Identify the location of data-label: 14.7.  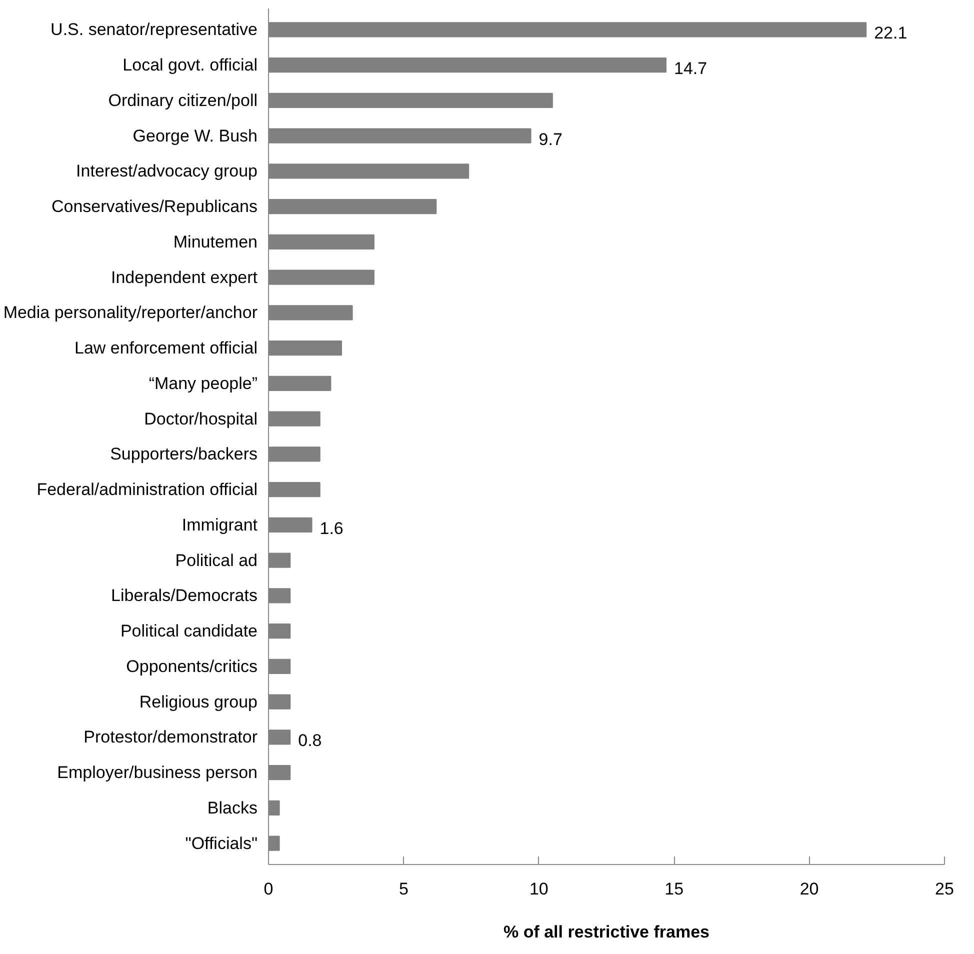
(691, 68).